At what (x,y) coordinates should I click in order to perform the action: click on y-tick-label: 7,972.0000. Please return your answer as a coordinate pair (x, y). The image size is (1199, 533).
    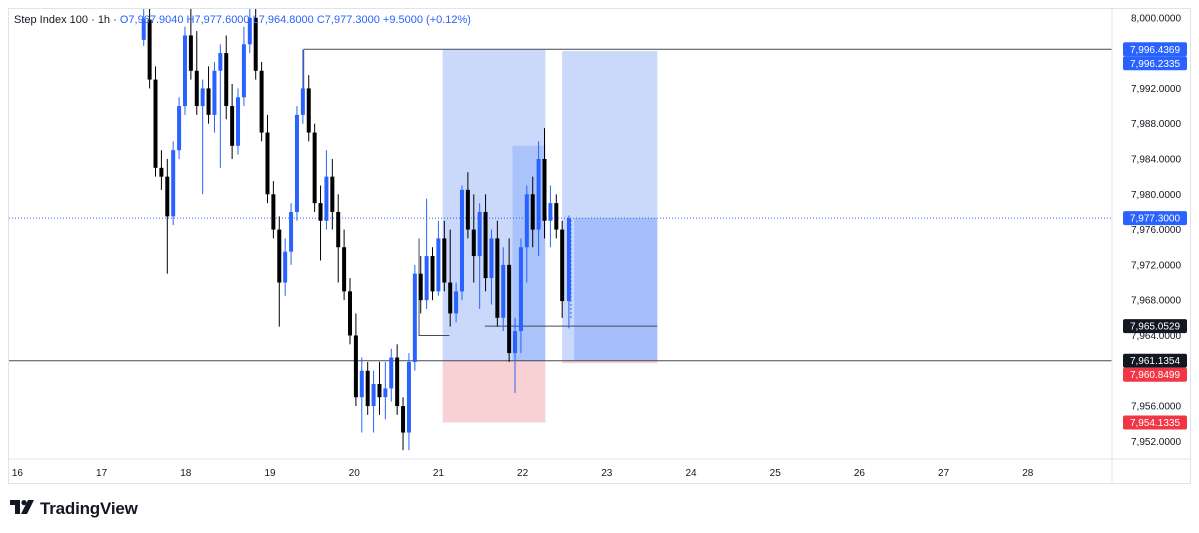
    Looking at the image, I should click on (1156, 265).